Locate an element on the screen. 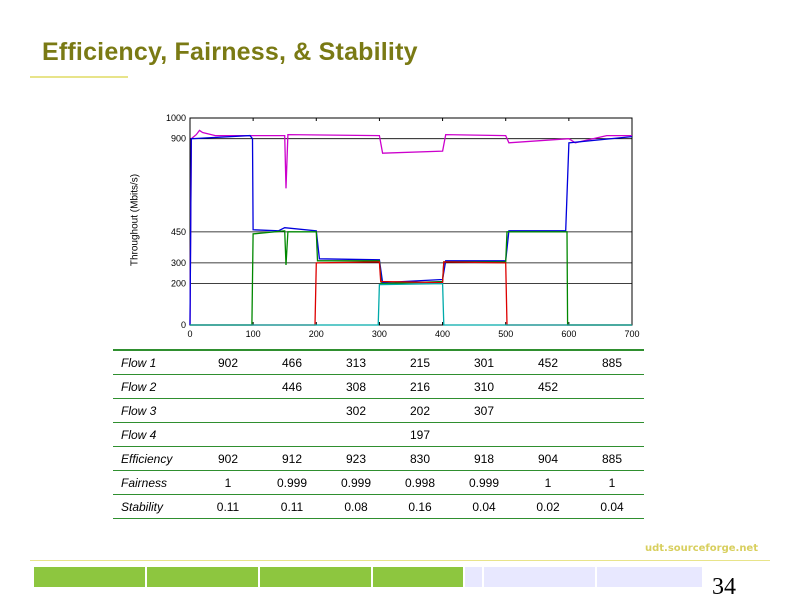 This screenshot has height=601, width=800. title-underline is located at coordinates (79, 77).